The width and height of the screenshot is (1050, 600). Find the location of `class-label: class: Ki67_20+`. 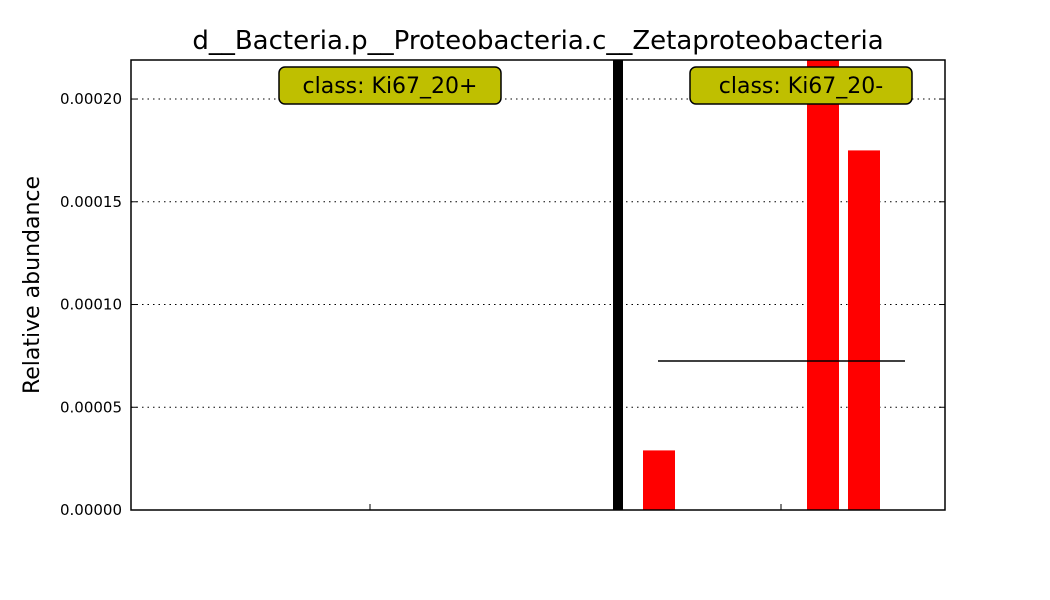

class-label: class: Ki67_20+ is located at coordinates (390, 86).